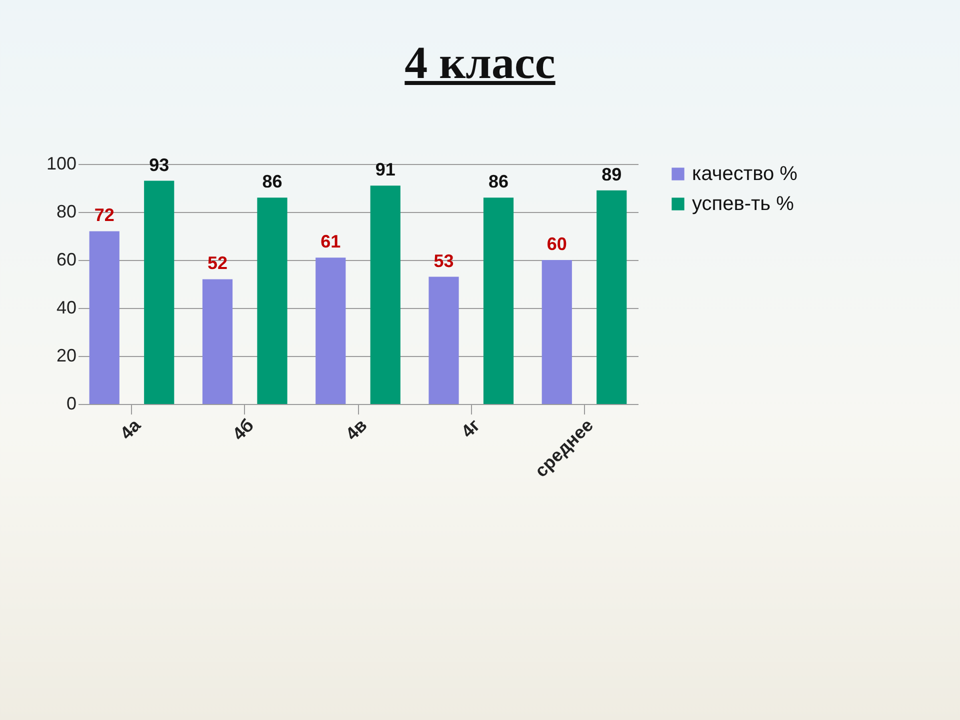 The image size is (960, 720). What do you see at coordinates (444, 260) in the screenshot?
I see `data-label: 53` at bounding box center [444, 260].